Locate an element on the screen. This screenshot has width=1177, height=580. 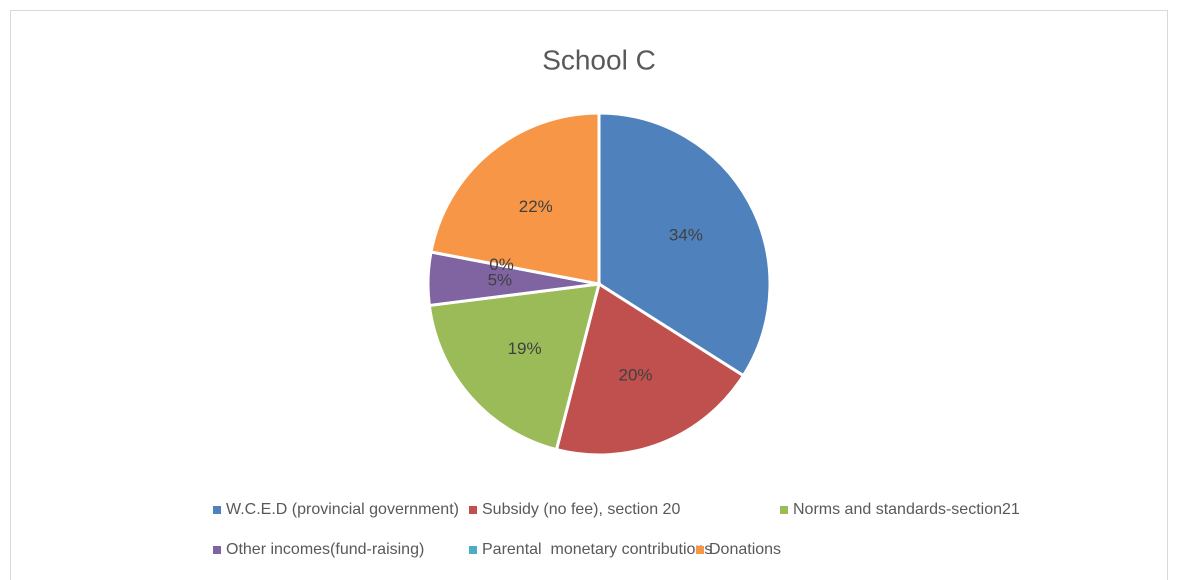
legend-label: Norms and standards-section21 is located at coordinates (906, 509).